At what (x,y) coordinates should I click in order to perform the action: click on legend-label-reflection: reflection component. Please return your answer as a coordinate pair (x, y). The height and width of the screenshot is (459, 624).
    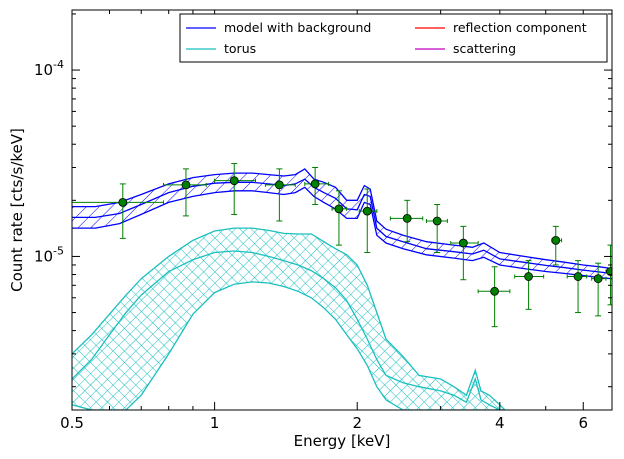
    Looking at the image, I should click on (520, 27).